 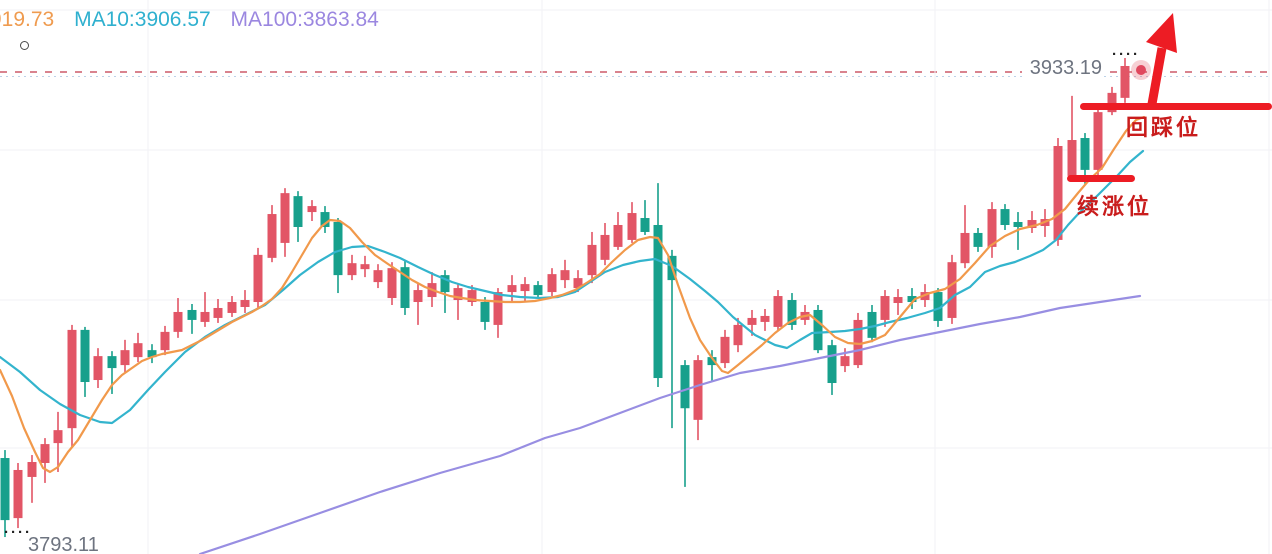 I want to click on ma100-value: MA100:3863.84, so click(x=304, y=19).